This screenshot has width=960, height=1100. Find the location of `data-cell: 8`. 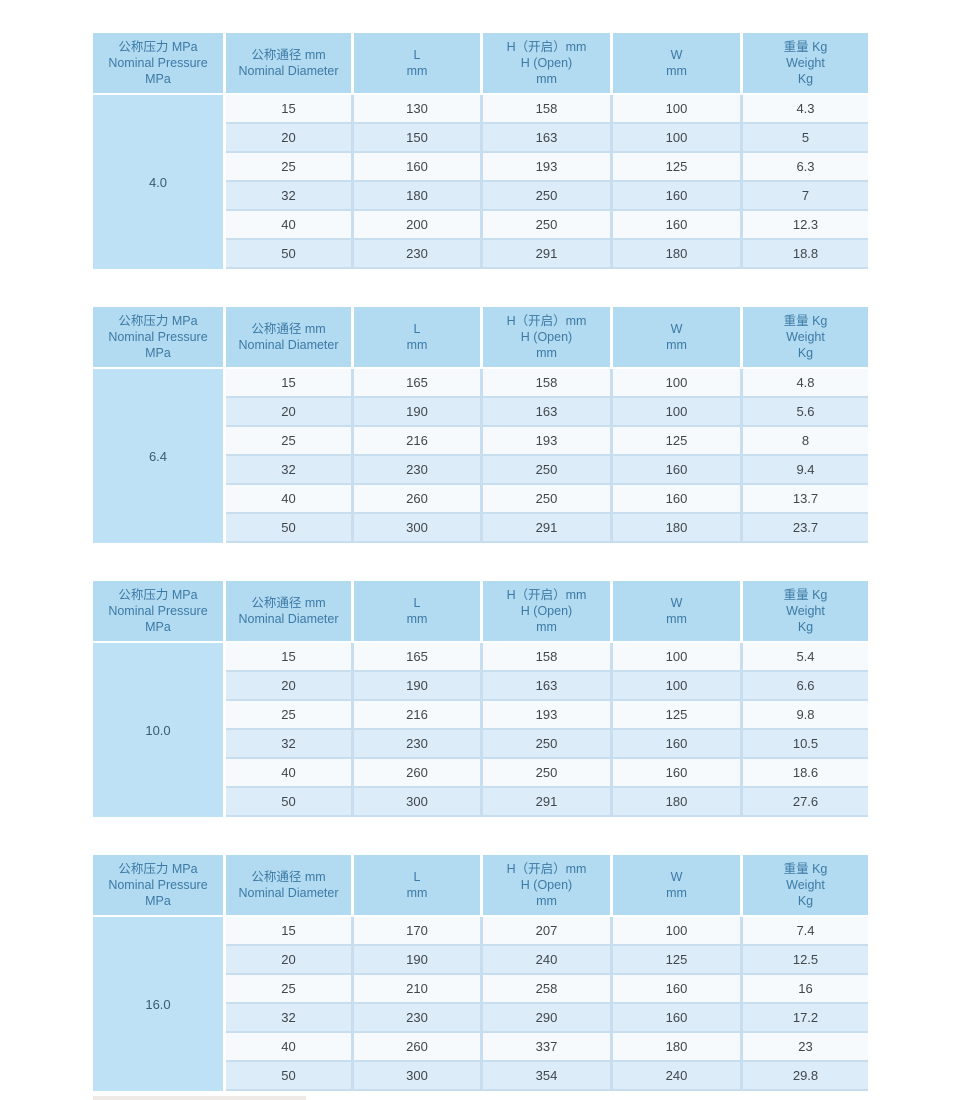

data-cell: 8 is located at coordinates (805, 440).